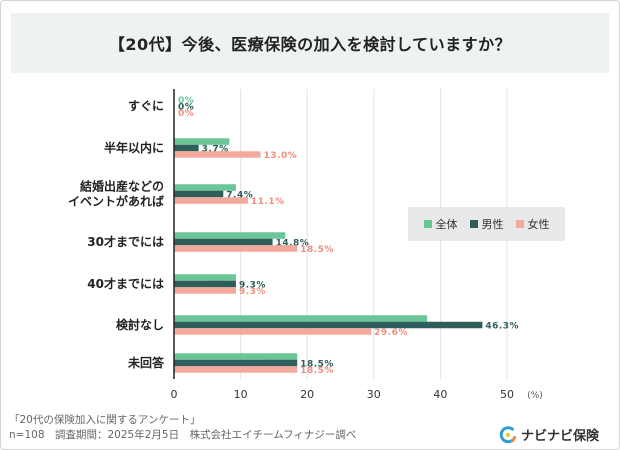 Image resolution: width=620 pixels, height=450 pixels. What do you see at coordinates (492, 224) in the screenshot?
I see `legend-label-male: 男性` at bounding box center [492, 224].